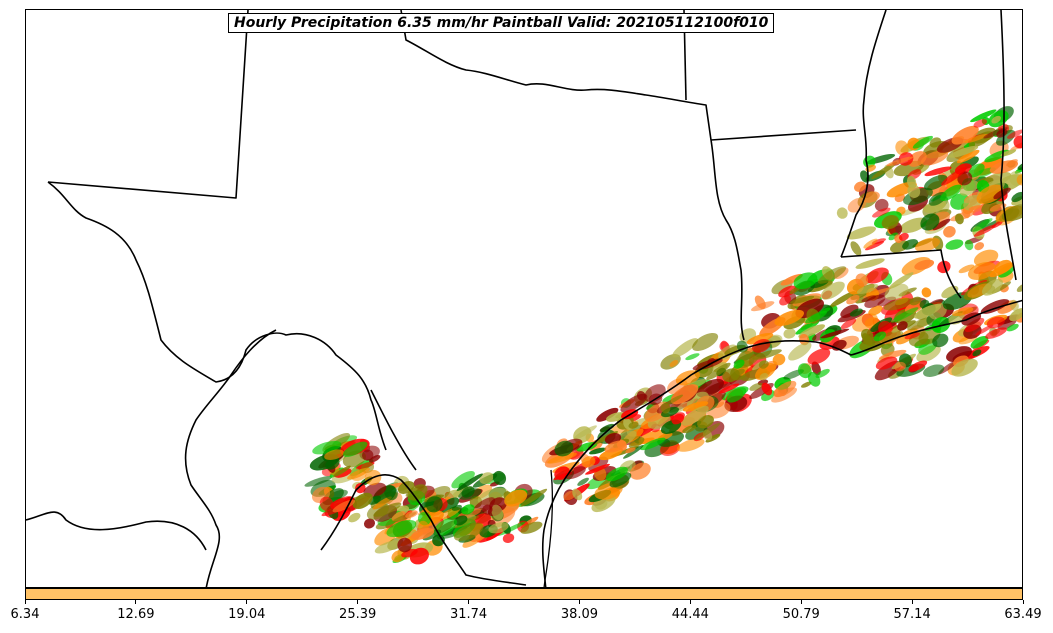 The image size is (1053, 633). I want to click on colorbar-tick-label: 57.14, so click(912, 614).